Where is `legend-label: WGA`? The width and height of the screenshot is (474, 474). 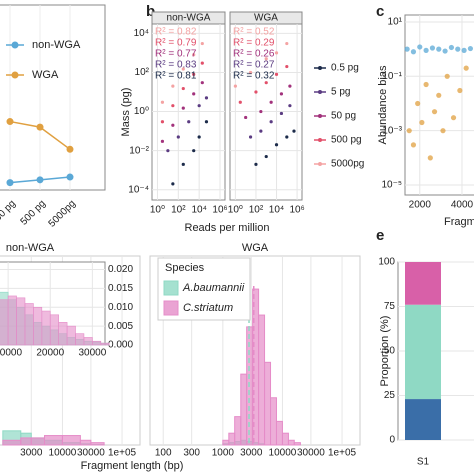
legend-label: WGA is located at coordinates (45, 75).